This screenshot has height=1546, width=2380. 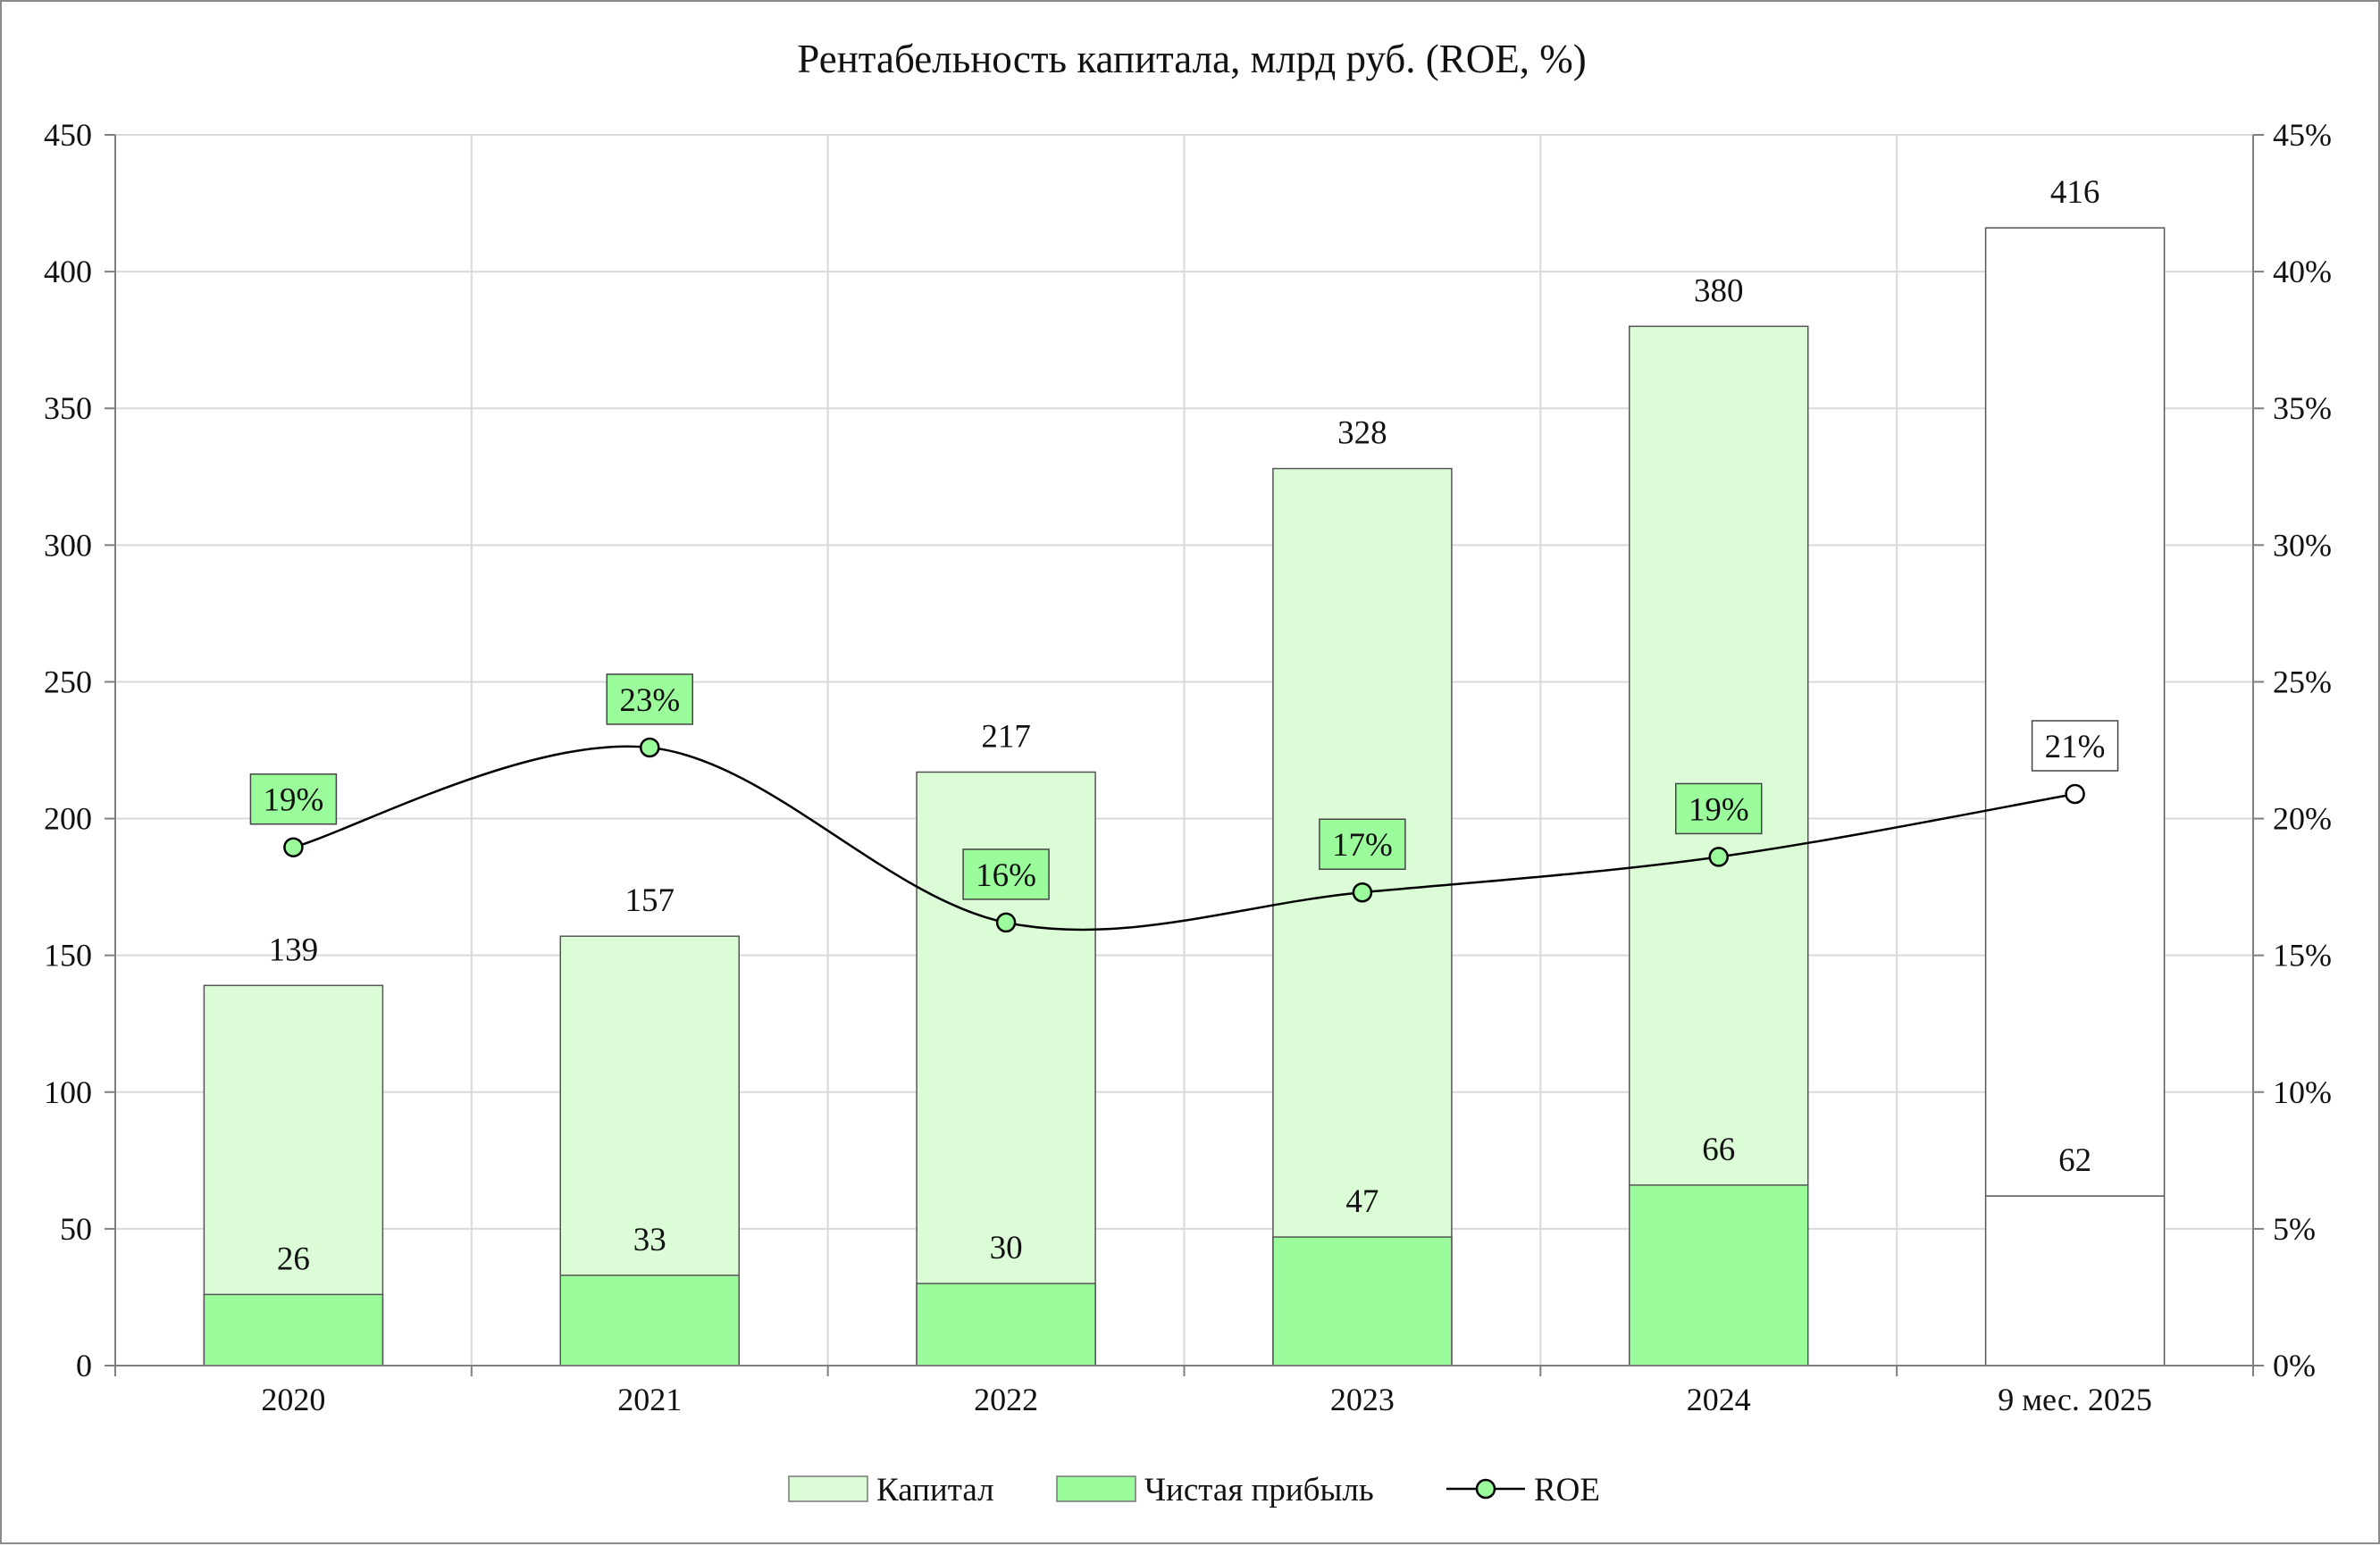 I want to click on legend: Капитал Чистая прибыль ROE, so click(x=1194, y=1490).